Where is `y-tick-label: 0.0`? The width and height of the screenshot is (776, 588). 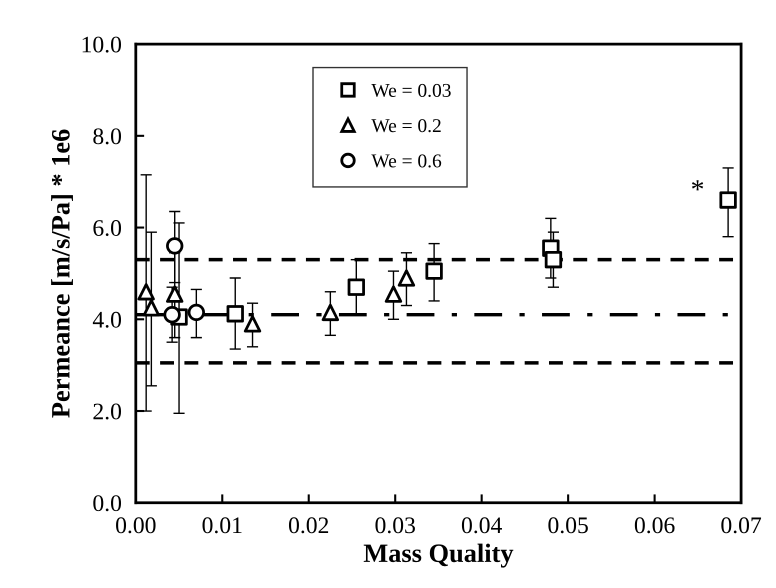
y-tick-label: 0.0 is located at coordinates (107, 503).